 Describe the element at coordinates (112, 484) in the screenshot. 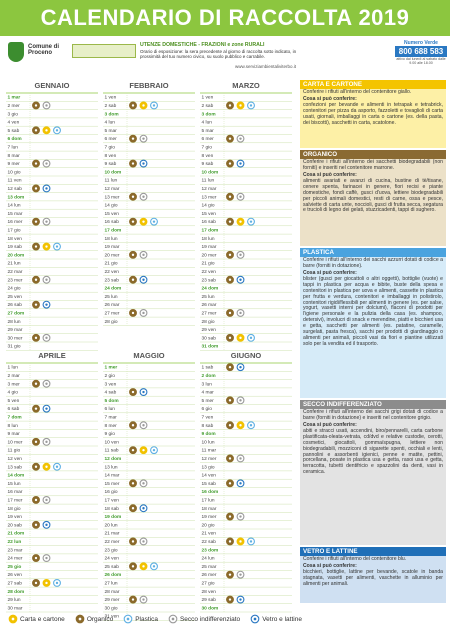

I see `day-label: 15 mer` at that location.